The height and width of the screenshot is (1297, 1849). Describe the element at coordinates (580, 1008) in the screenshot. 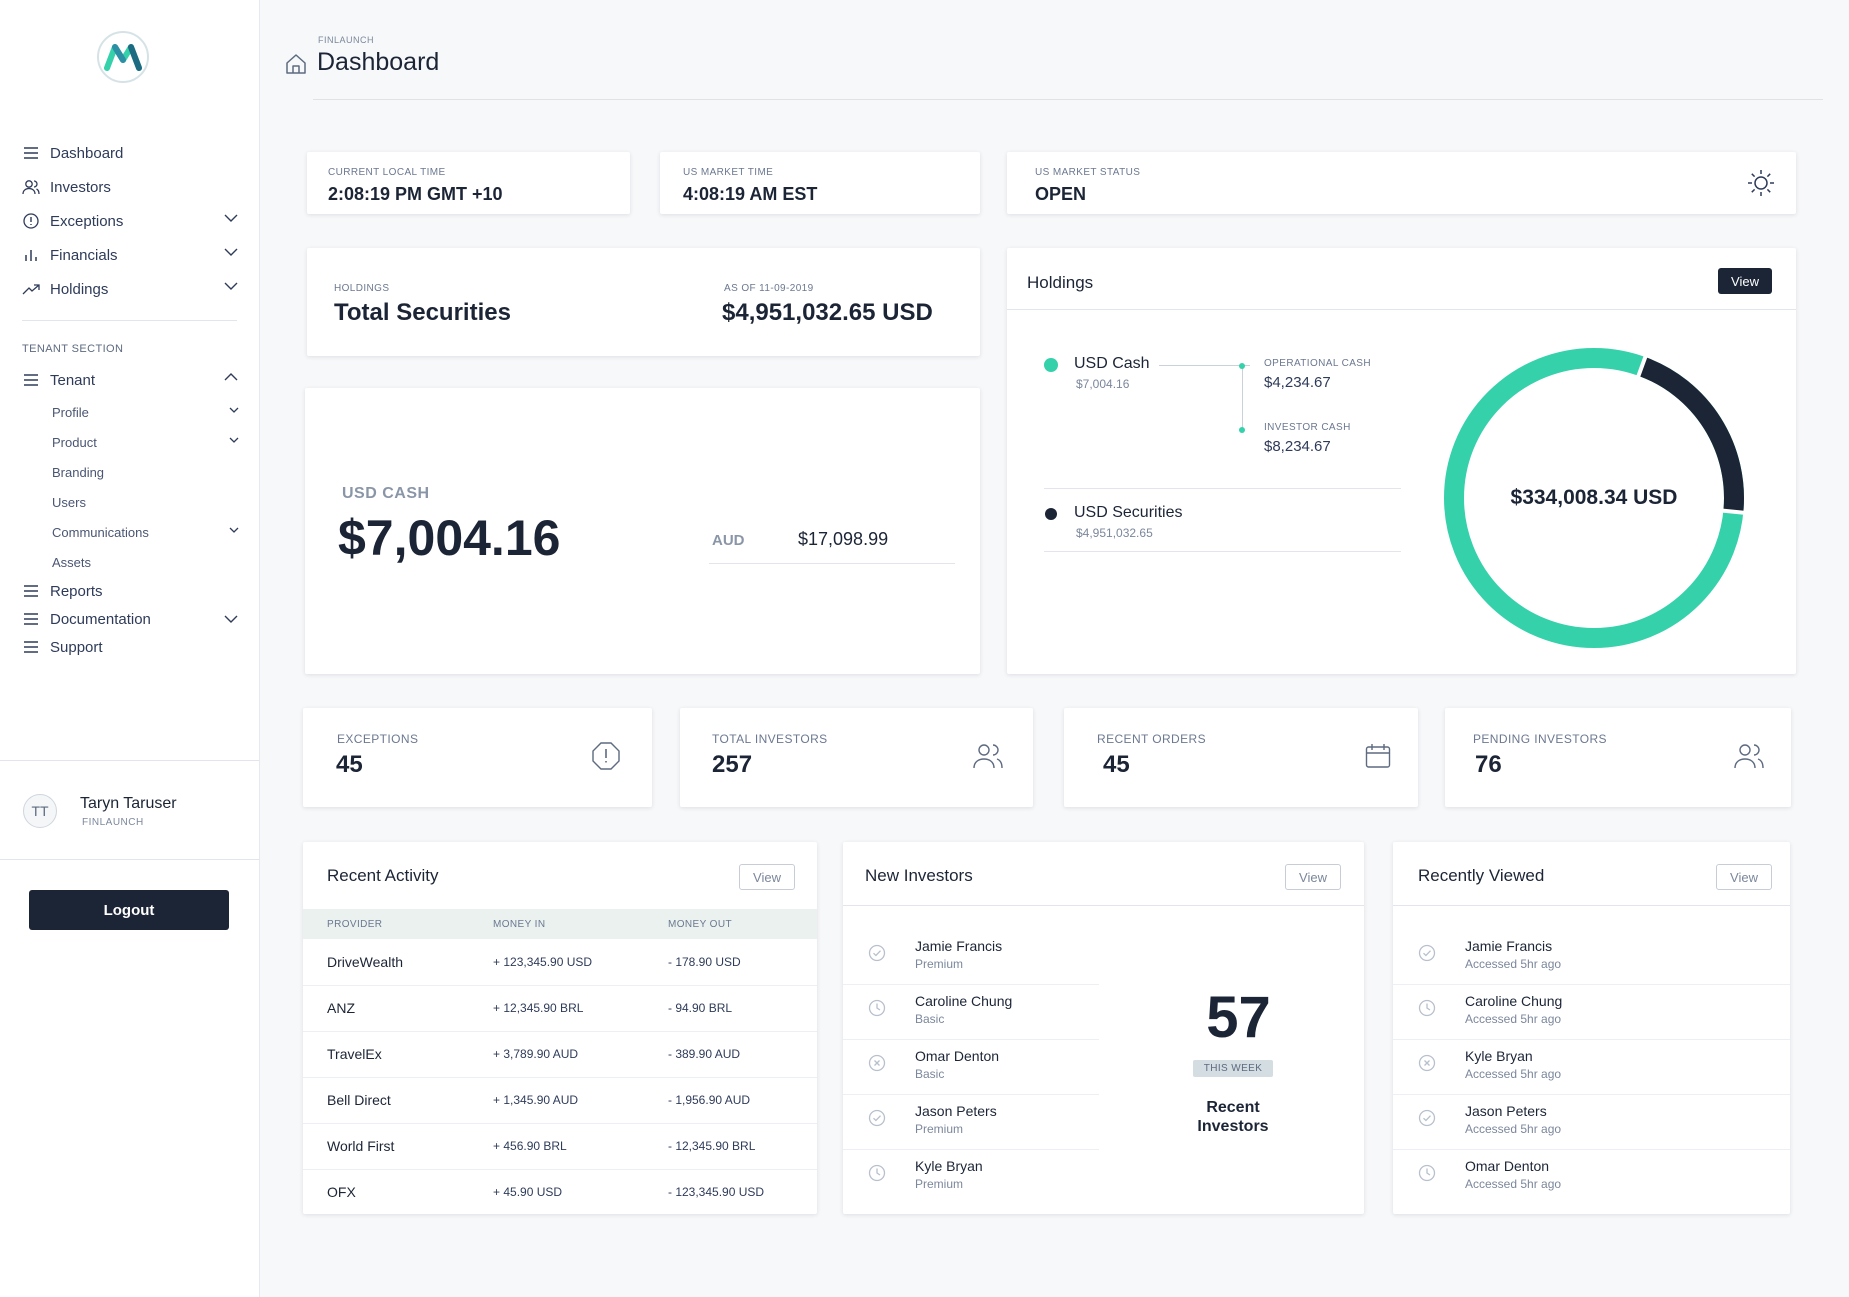

I see `money-in-cell: + 12,345.90 BRL` at that location.